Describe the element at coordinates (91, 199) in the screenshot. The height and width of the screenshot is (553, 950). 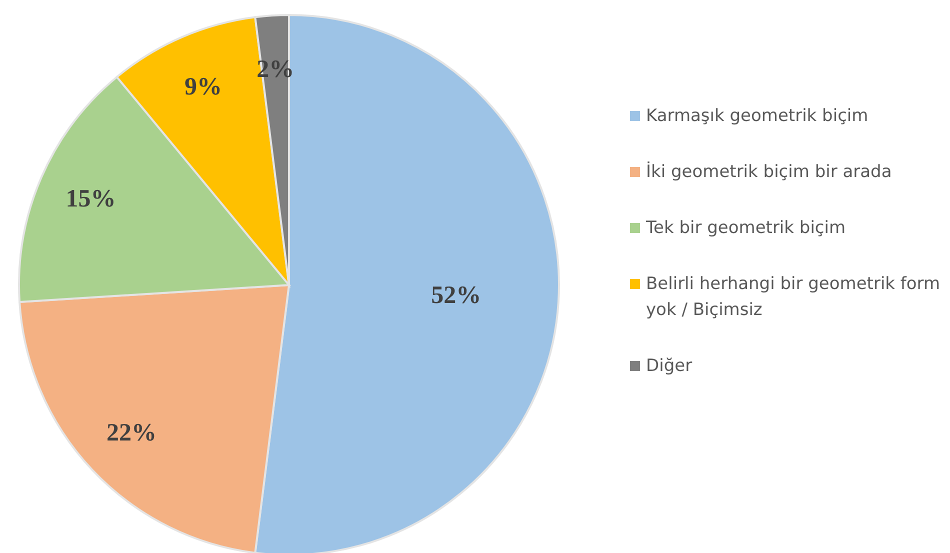
I see `data-label: 15%` at that location.